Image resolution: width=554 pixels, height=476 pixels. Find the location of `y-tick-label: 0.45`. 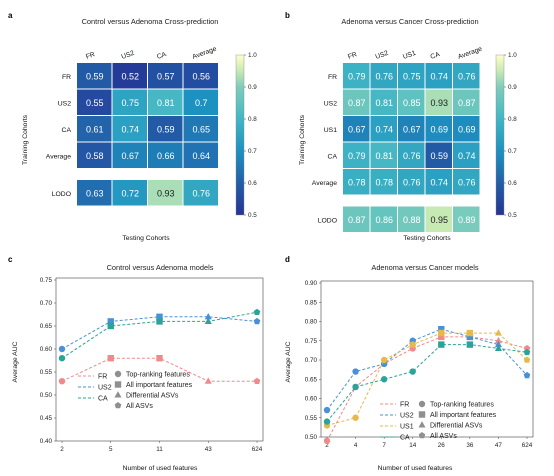

y-tick-label: 0.45 is located at coordinates (46, 418).